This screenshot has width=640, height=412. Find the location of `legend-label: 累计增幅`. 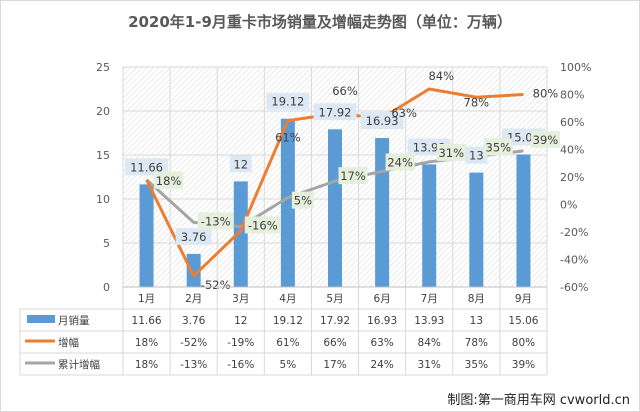

legend-label: 累计增幅 is located at coordinates (79, 364).